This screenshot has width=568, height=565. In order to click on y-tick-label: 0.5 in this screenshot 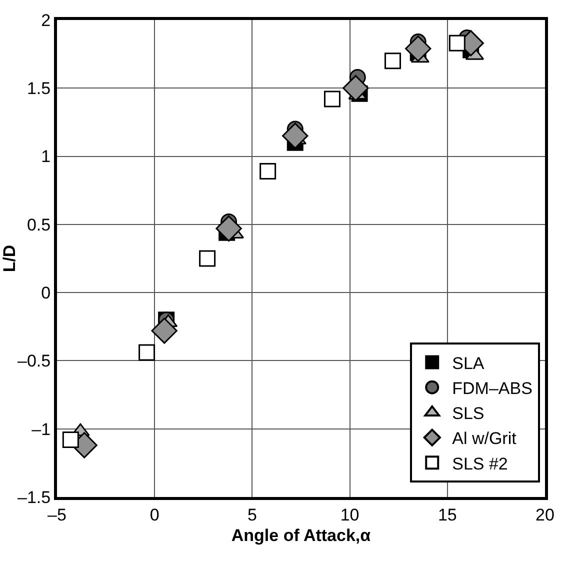, I will do `click(38, 224)`.